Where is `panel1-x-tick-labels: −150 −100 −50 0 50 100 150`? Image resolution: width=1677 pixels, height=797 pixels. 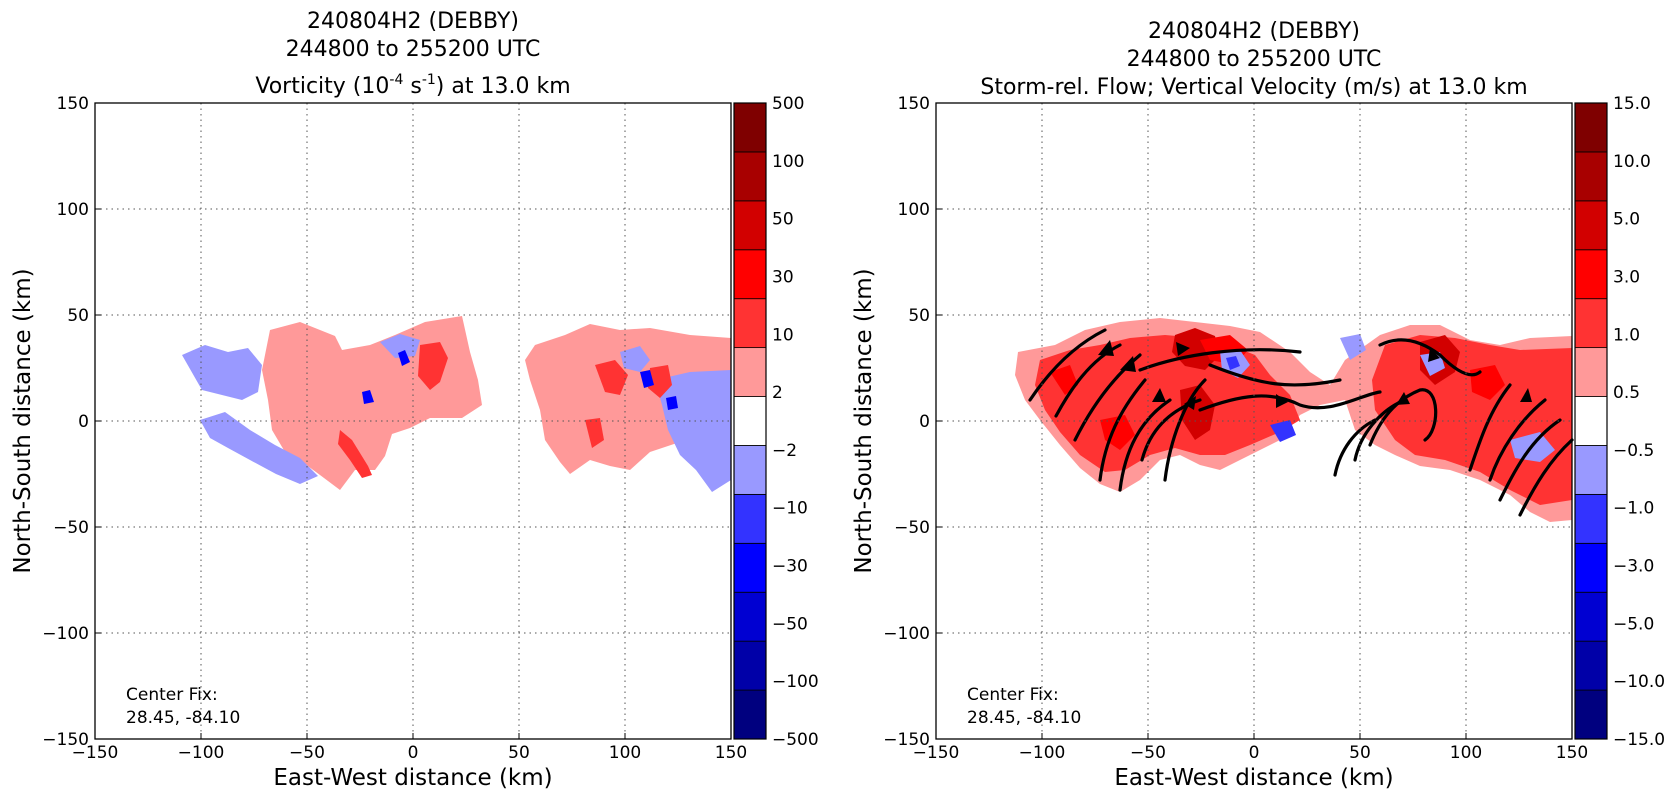 panel1-x-tick-labels: −150 −100 −50 0 50 100 150 is located at coordinates (410, 753).